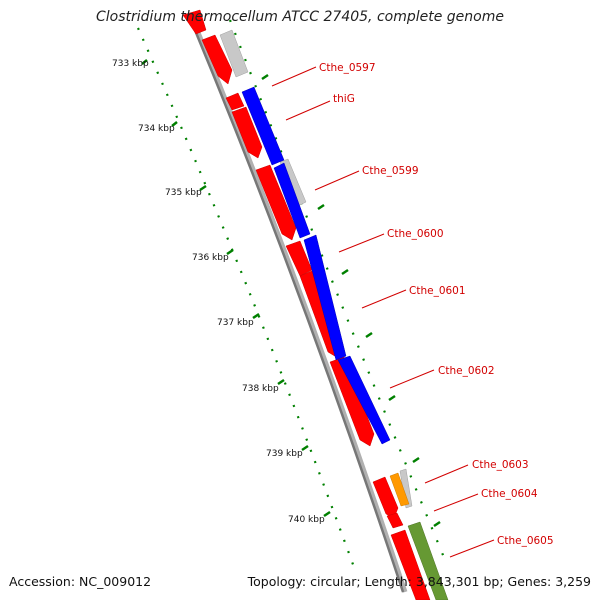 The height and width of the screenshot is (600, 600). Describe the element at coordinates (466, 371) in the screenshot. I see `gene-label: Cthe_0602` at that location.